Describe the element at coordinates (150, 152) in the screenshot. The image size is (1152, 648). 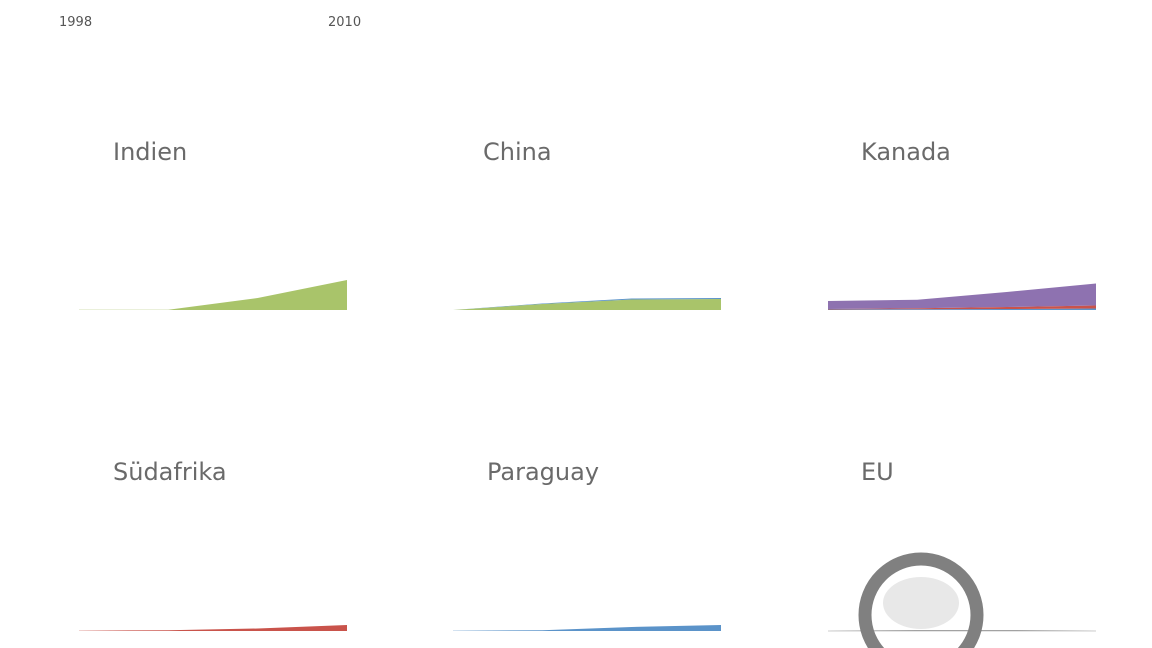
I see `chart-title-indien: Indien` at that location.